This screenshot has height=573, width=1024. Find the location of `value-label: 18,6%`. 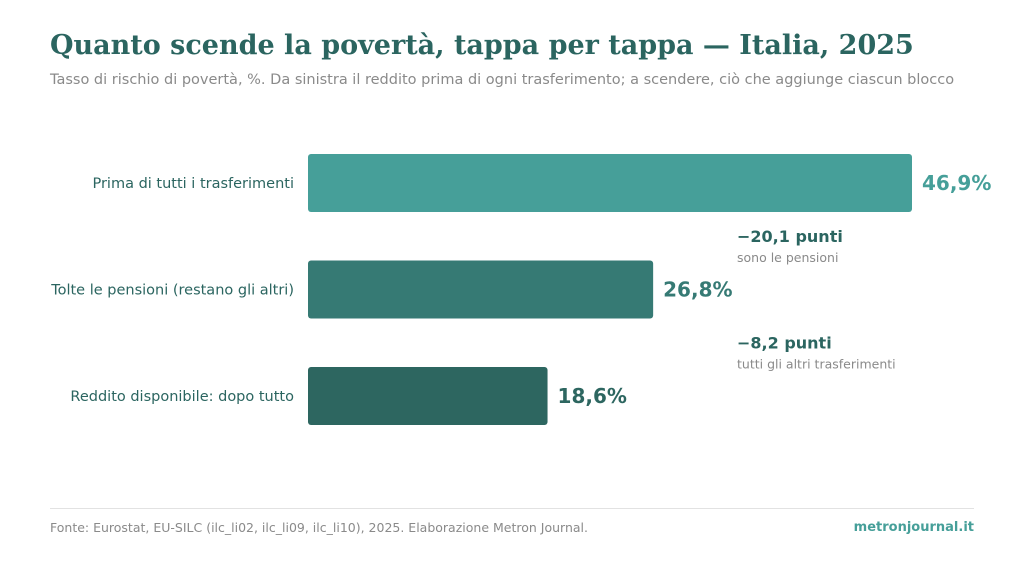

value-label: 18,6% is located at coordinates (592, 396).